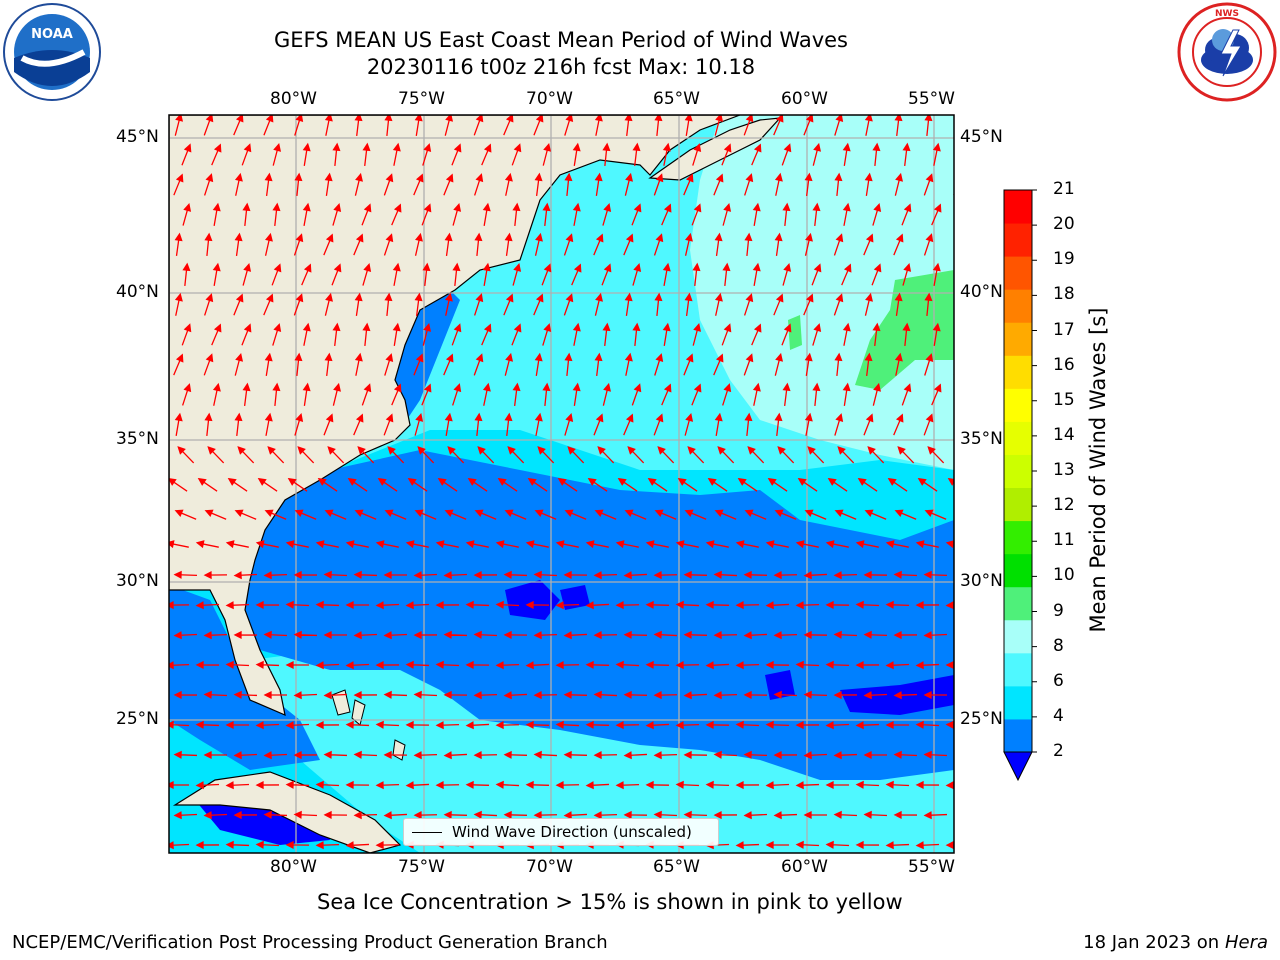 The width and height of the screenshot is (1280, 960). Describe the element at coordinates (1064, 505) in the screenshot. I see `colorbar-tick-label: 12` at that location.